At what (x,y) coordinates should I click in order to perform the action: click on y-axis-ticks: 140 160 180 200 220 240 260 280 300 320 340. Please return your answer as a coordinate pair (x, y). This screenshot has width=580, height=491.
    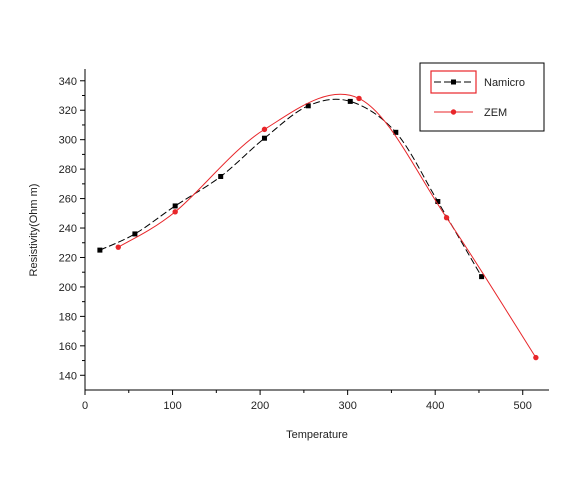
    Looking at the image, I should click on (72, 229).